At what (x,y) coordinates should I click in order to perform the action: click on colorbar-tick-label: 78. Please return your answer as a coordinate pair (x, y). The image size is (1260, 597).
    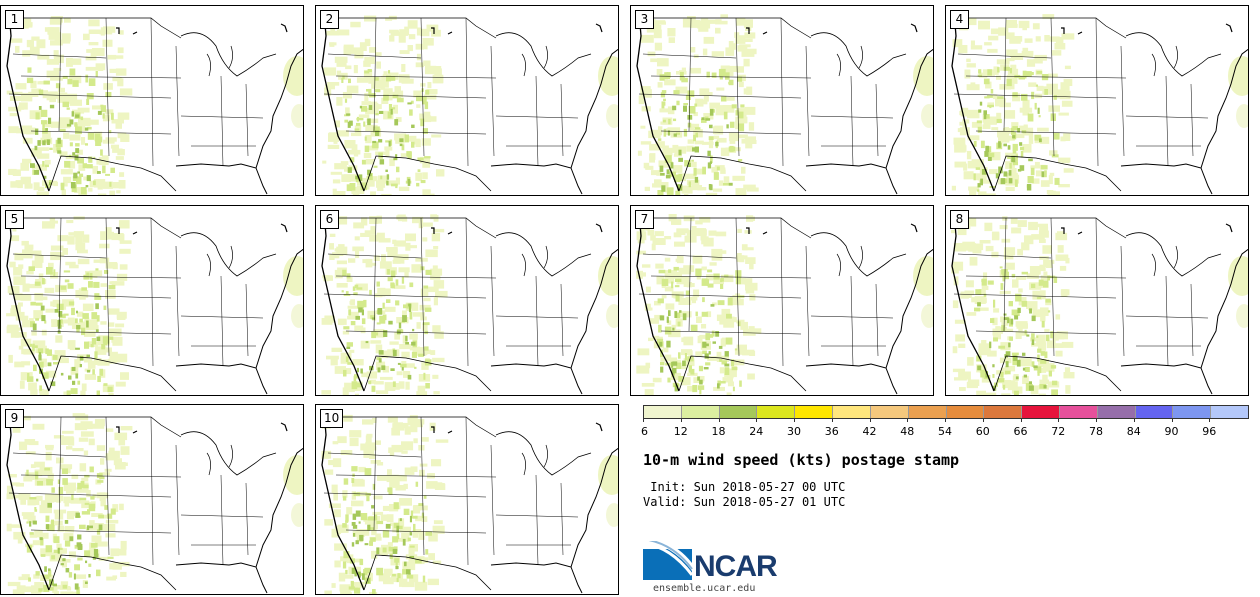
    Looking at the image, I should click on (1096, 431).